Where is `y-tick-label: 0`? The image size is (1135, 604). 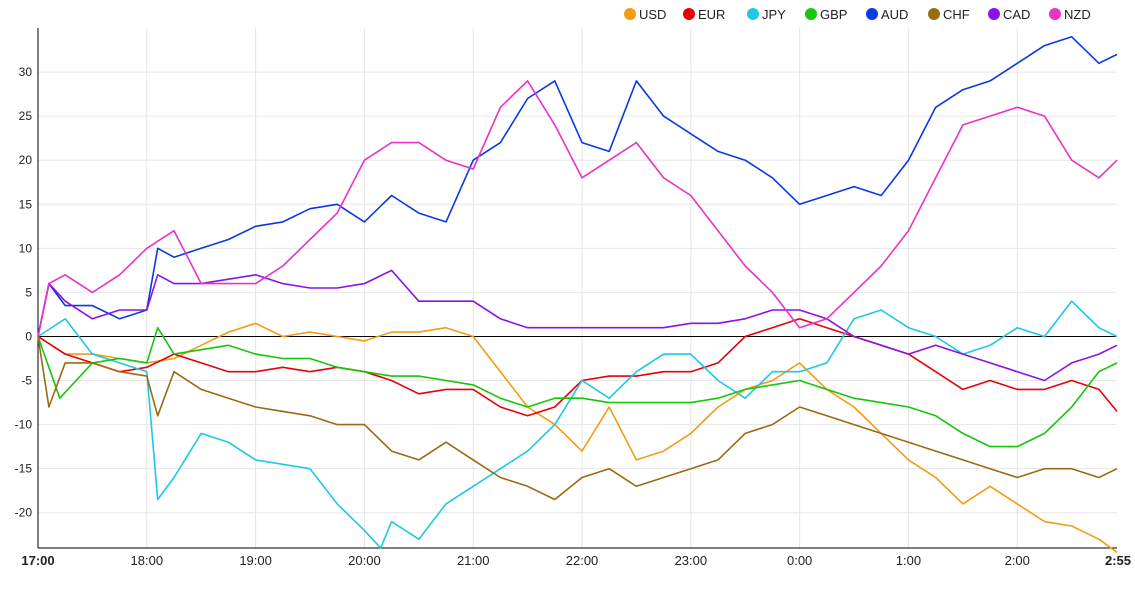
y-tick-label: 0 is located at coordinates (28, 336).